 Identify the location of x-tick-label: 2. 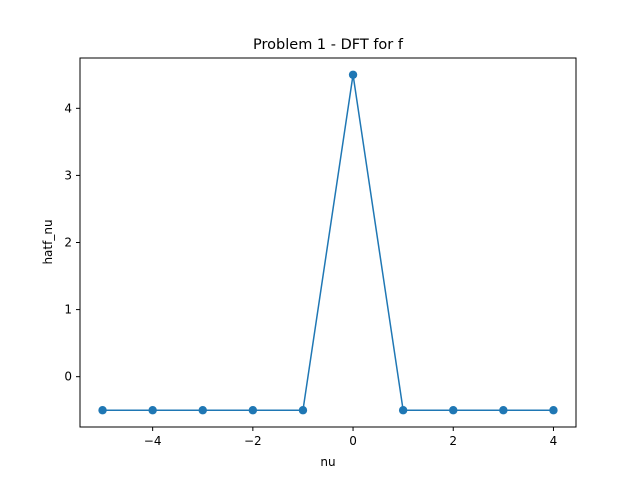
(453, 441).